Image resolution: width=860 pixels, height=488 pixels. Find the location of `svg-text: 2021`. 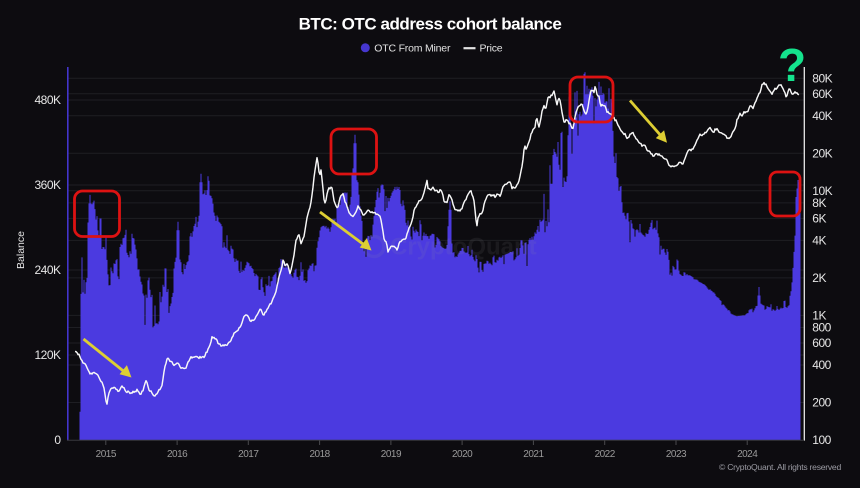

svg-text: 2021 is located at coordinates (533, 454).